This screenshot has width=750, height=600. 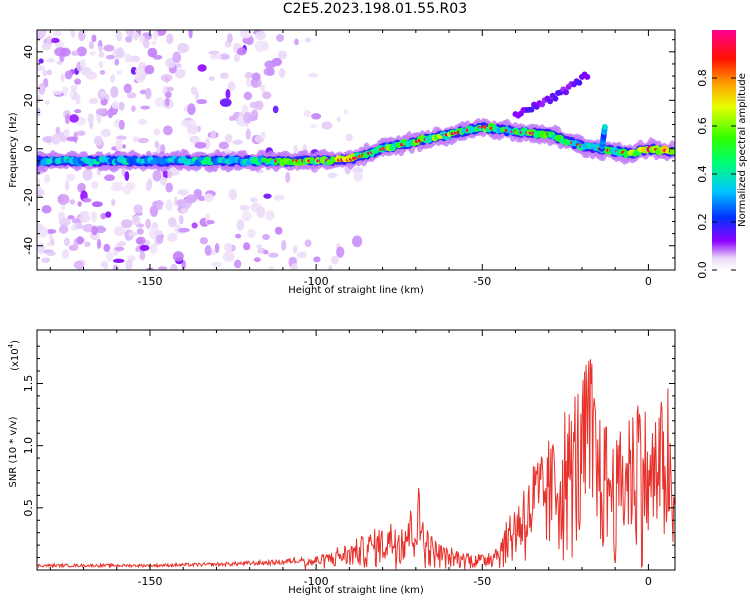 I want to click on colorbar-tick-label: 0.4, so click(x=702, y=174).